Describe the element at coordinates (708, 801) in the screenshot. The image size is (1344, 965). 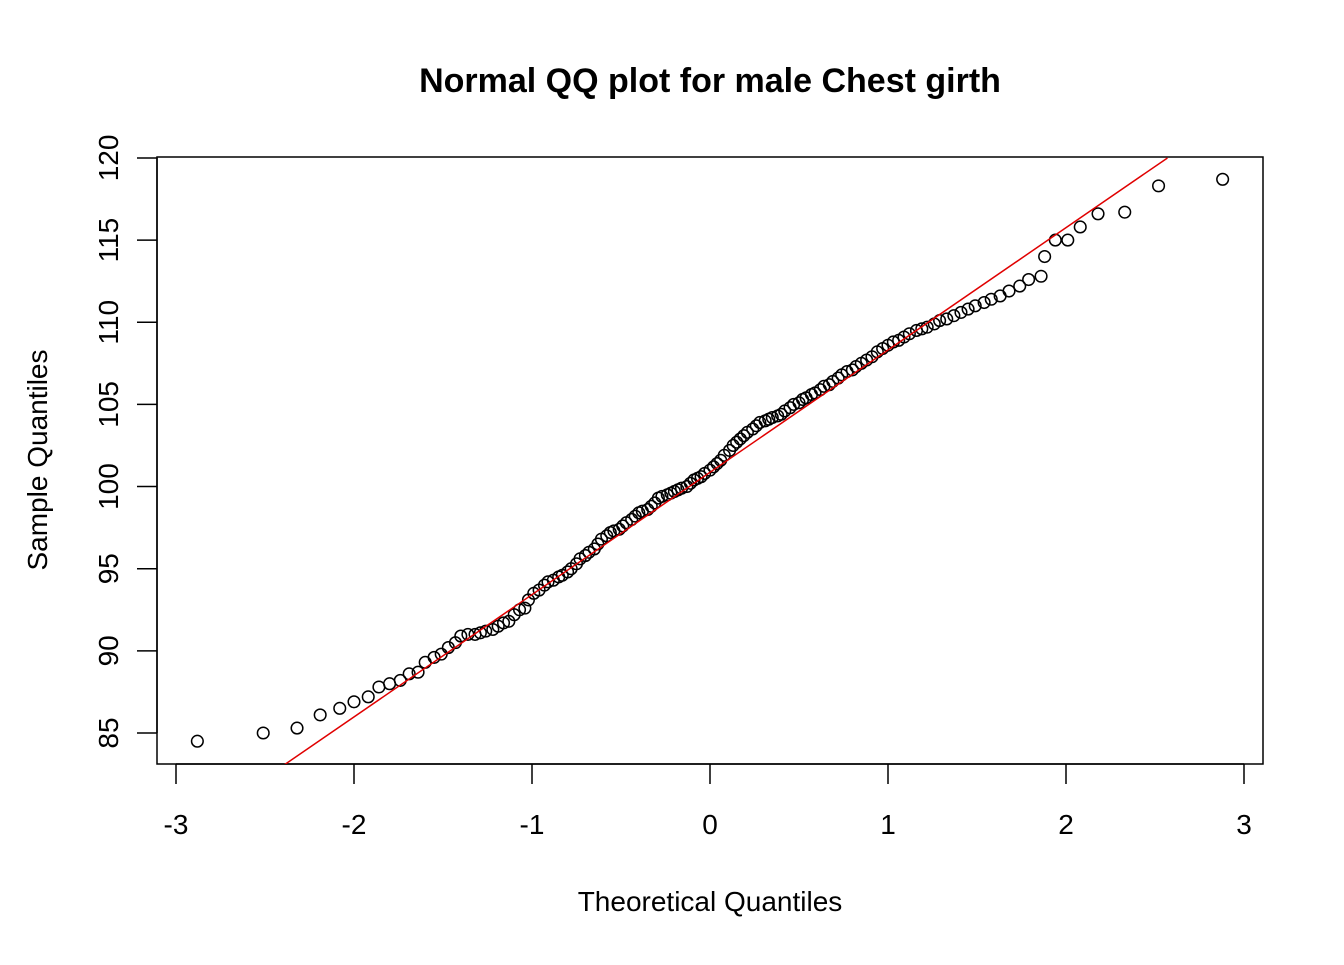
I see `x-axis: -3 -2 -1 0 1 2 3` at that location.